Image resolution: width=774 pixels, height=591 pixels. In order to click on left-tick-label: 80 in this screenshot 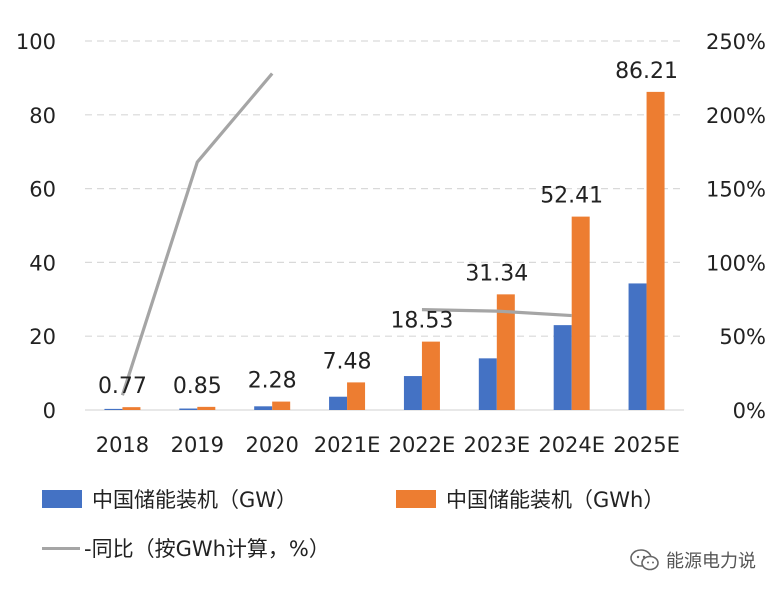, I will do `click(42, 116)`.